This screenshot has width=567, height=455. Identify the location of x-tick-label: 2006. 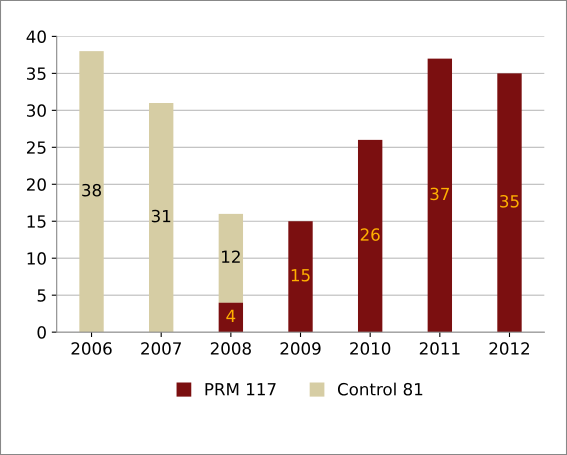
(92, 348).